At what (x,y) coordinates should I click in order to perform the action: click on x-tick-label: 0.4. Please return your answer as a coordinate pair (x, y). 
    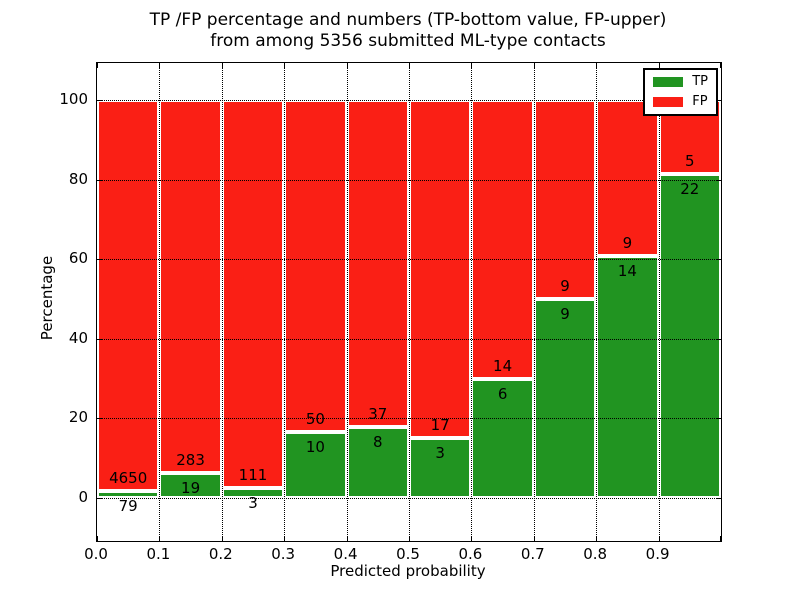
    Looking at the image, I should click on (345, 554).